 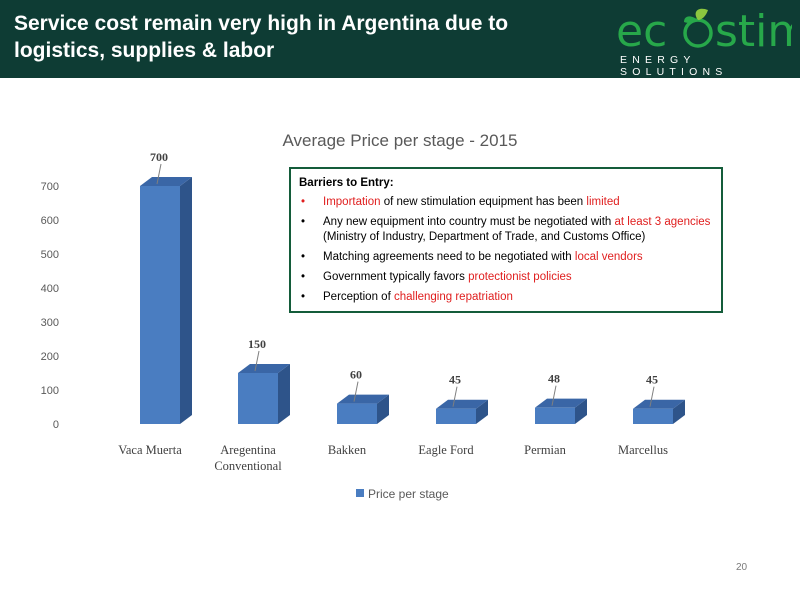 I want to click on x-tick-label: Permian, so click(x=545, y=450).